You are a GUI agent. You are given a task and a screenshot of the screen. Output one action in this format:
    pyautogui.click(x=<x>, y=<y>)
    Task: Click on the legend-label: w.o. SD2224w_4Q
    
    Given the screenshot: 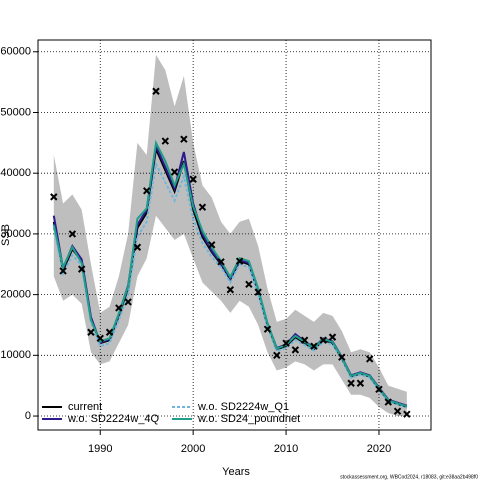 What is the action you would take?
    pyautogui.click(x=113, y=419)
    